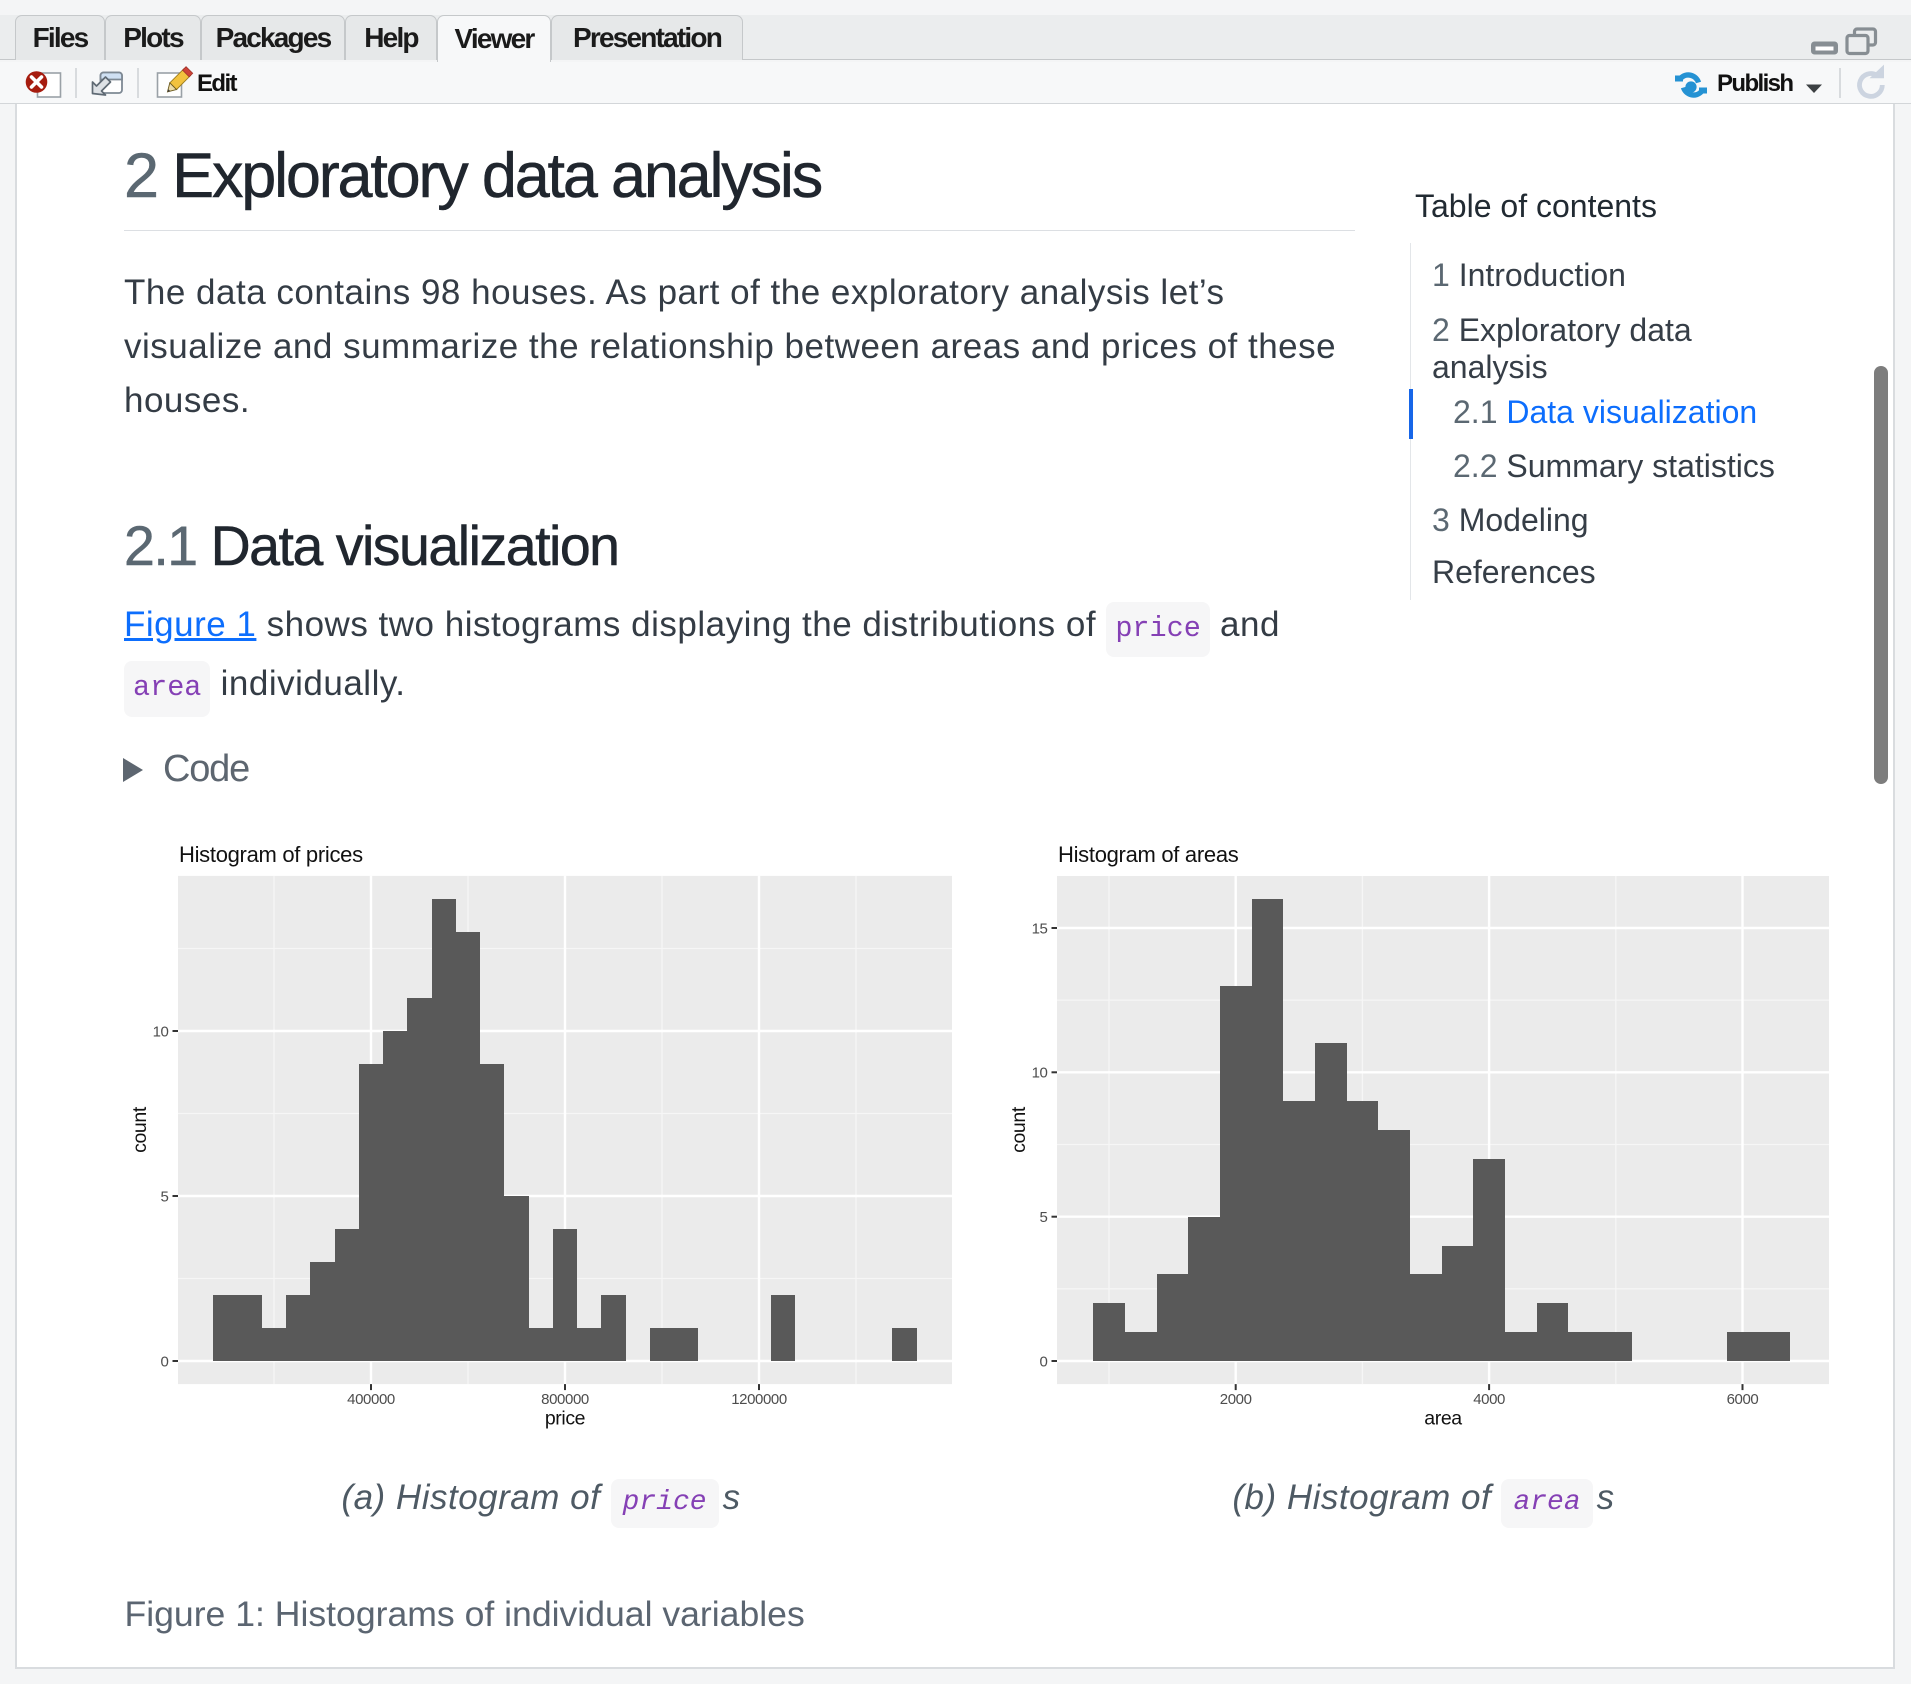  Describe the element at coordinates (565, 1419) in the screenshot. I see `svg-text: price` at that location.